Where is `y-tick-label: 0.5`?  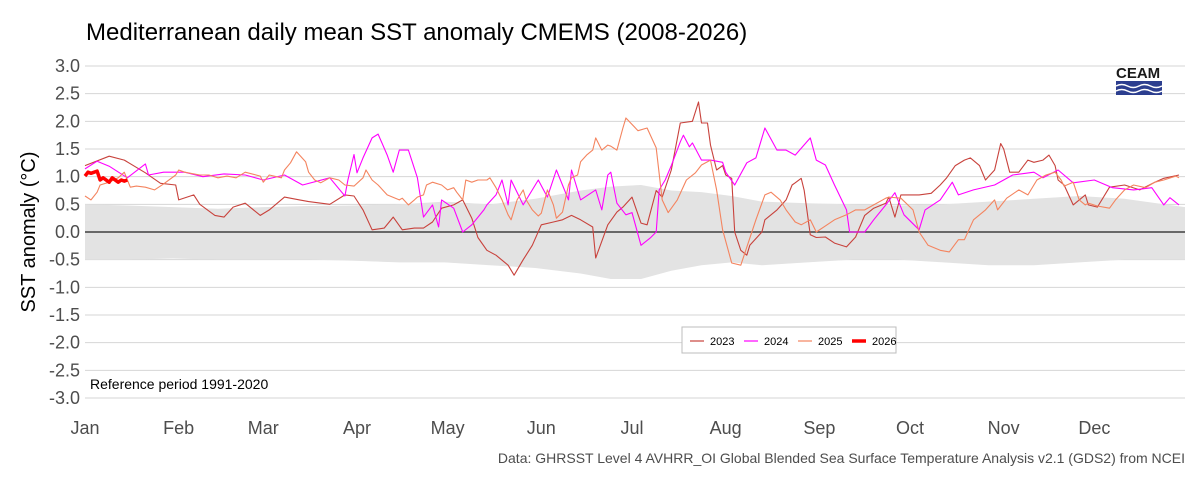
y-tick-label: 0.5 is located at coordinates (67, 204).